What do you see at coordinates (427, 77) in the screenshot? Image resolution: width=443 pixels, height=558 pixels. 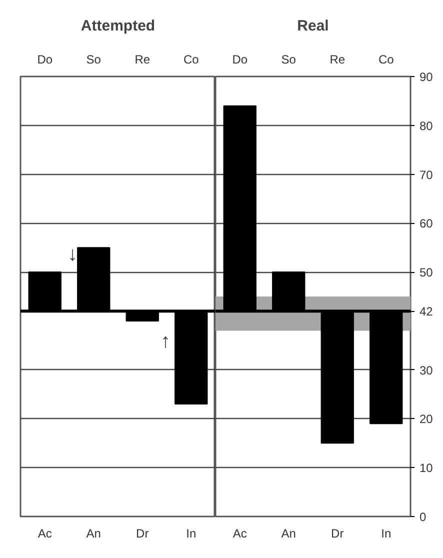 I see `y-tick-label: 90` at bounding box center [427, 77].